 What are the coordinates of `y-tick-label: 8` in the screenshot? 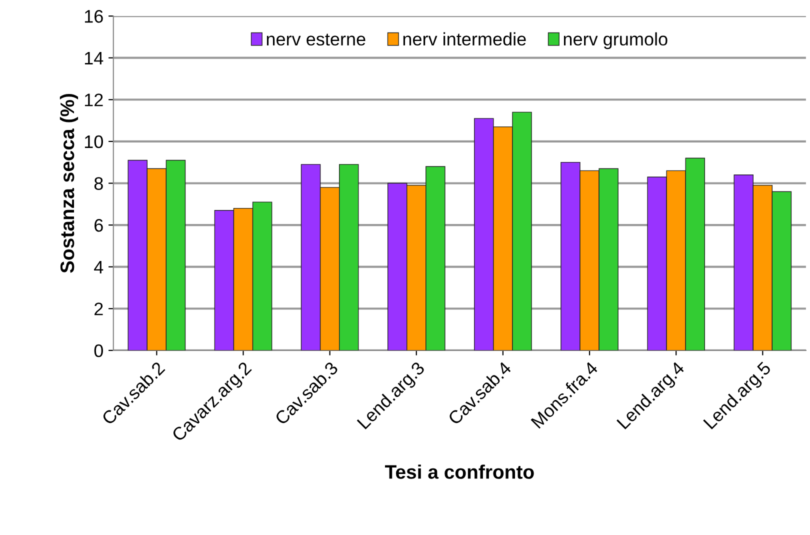 It's located at (98, 183).